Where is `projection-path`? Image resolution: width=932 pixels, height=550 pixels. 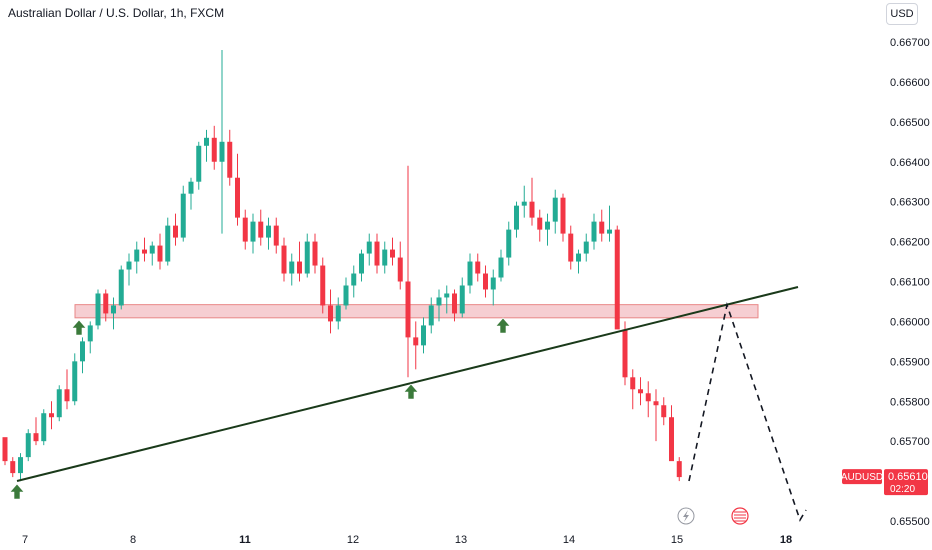
projection-path is located at coordinates (747, 412).